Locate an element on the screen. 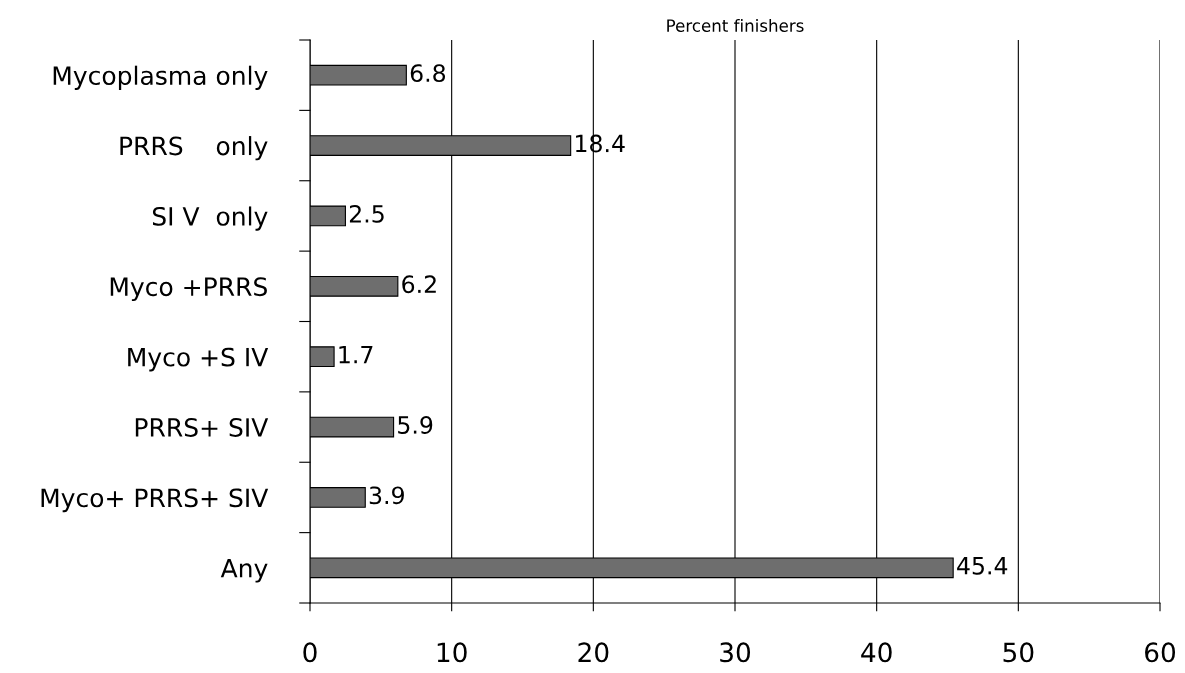 The image size is (1185, 673). y-tick-label: PRRS only is located at coordinates (194, 148).